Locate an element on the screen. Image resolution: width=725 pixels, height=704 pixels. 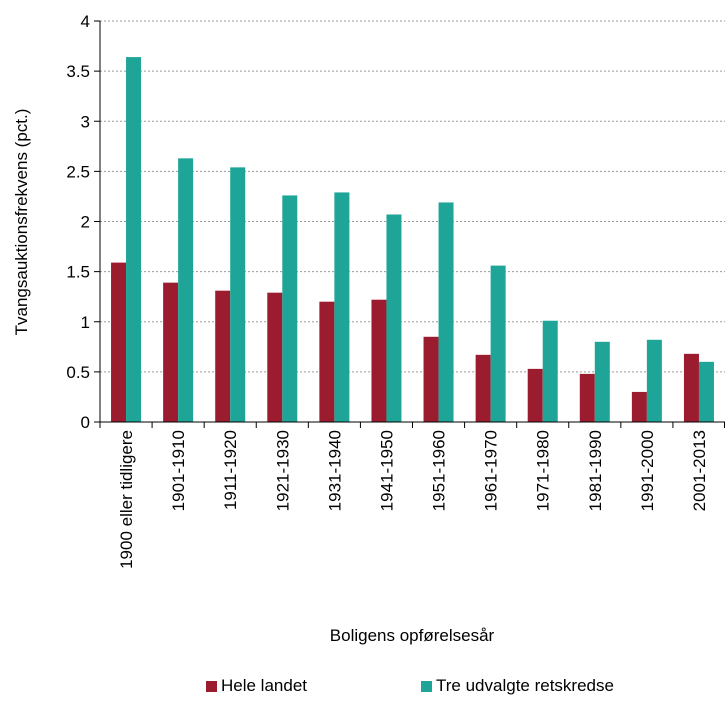
legend: Hele landet Tre udvalgte retskredse is located at coordinates (362, 688).